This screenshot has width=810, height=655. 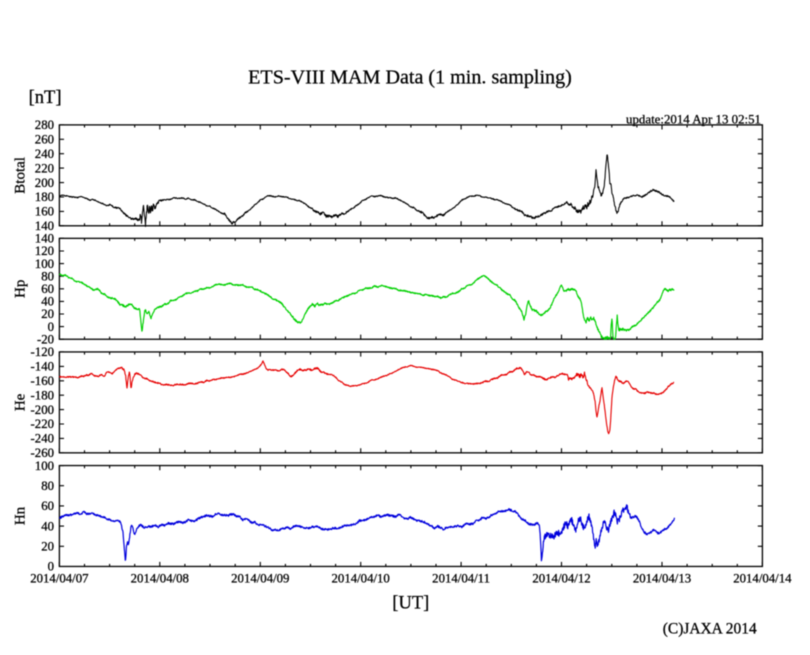 What do you see at coordinates (410, 603) in the screenshot?
I see `svg-text: [UT]` at bounding box center [410, 603].